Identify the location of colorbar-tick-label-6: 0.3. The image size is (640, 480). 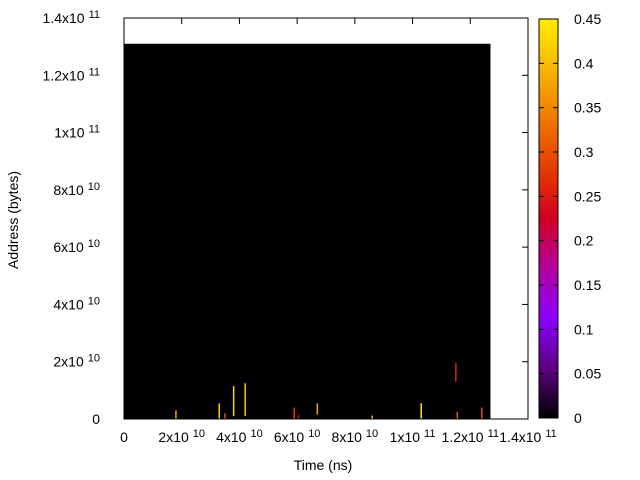
(584, 152).